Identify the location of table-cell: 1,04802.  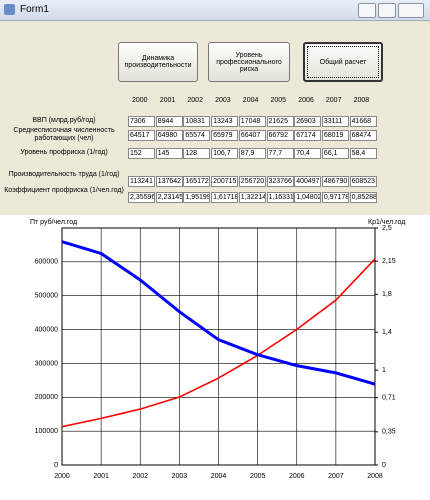
(308, 197).